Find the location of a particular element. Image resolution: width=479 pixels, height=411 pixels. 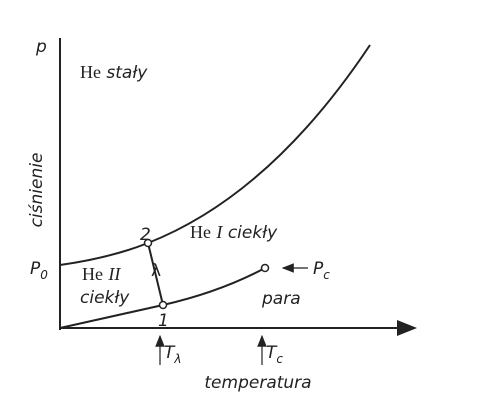

label-part: 0 is located at coordinates (44, 275).